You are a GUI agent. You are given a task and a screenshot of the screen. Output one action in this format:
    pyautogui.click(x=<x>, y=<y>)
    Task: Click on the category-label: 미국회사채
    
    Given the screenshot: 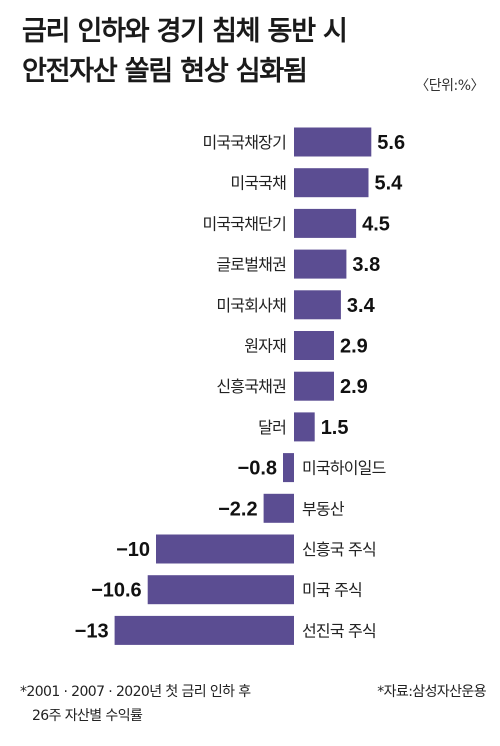 What is the action you would take?
    pyautogui.click(x=251, y=305)
    